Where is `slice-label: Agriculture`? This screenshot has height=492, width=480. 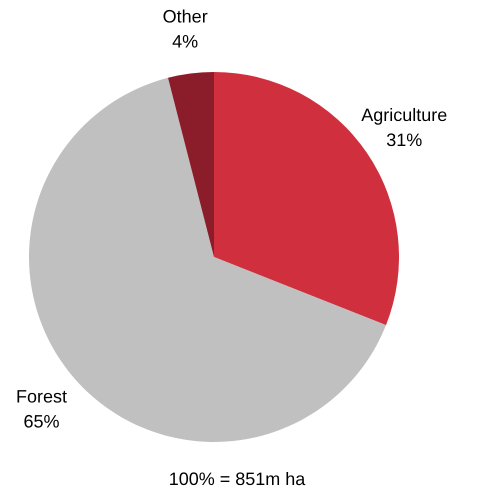 slice-label: Agriculture is located at coordinates (404, 115).